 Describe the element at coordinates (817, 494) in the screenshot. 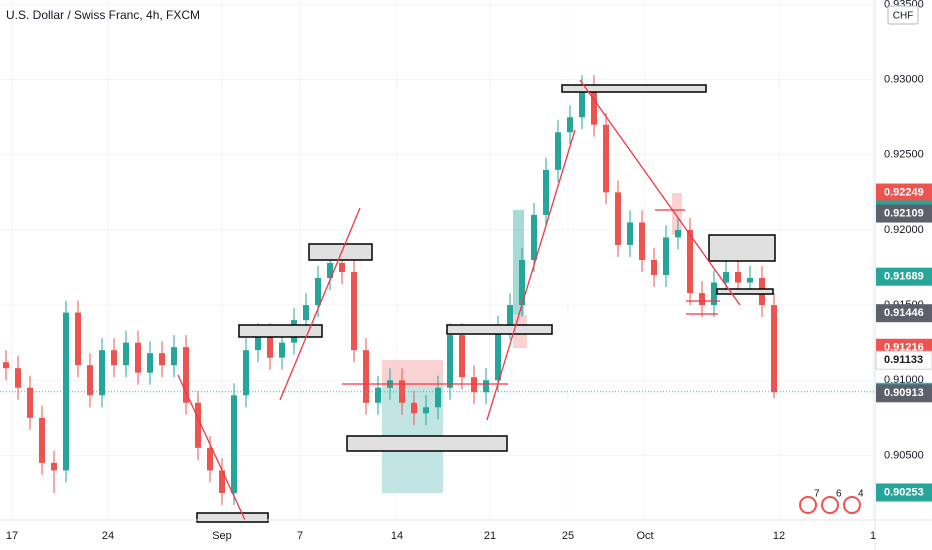

I see `event-count: 7` at that location.